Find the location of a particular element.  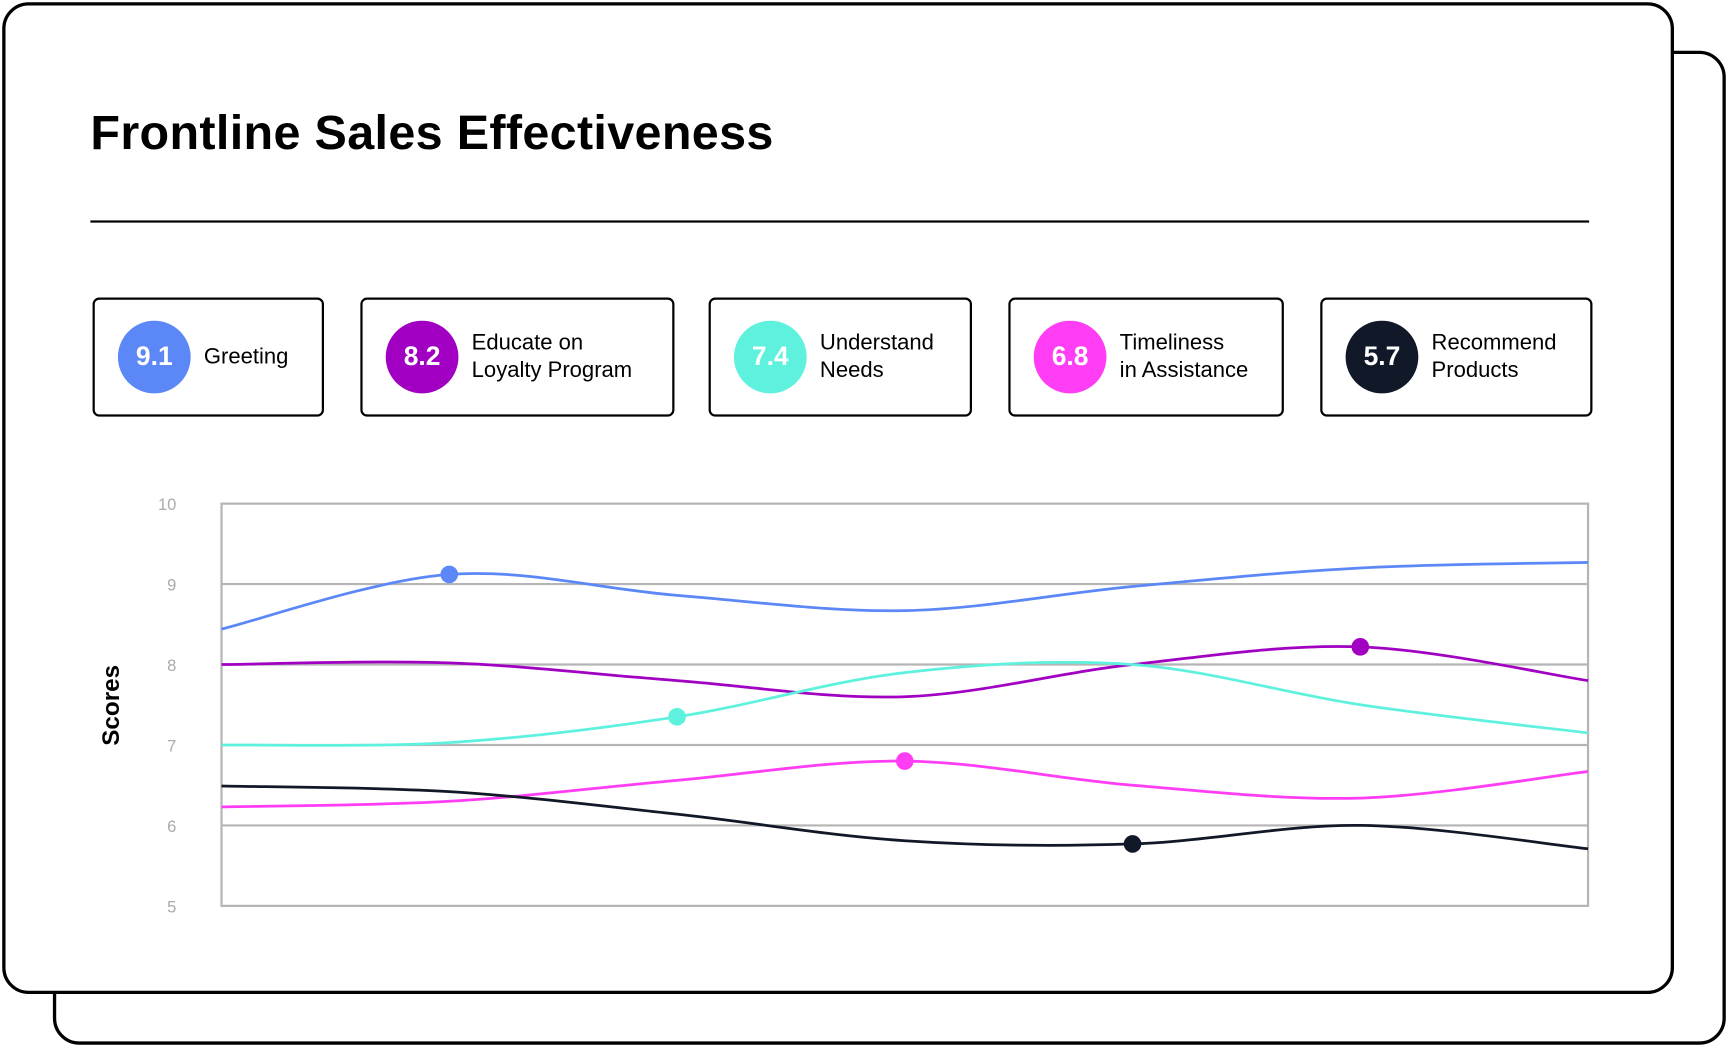

kpi-card-timeliness: 6.8 Timeliness in Assistance is located at coordinates (1146, 357).